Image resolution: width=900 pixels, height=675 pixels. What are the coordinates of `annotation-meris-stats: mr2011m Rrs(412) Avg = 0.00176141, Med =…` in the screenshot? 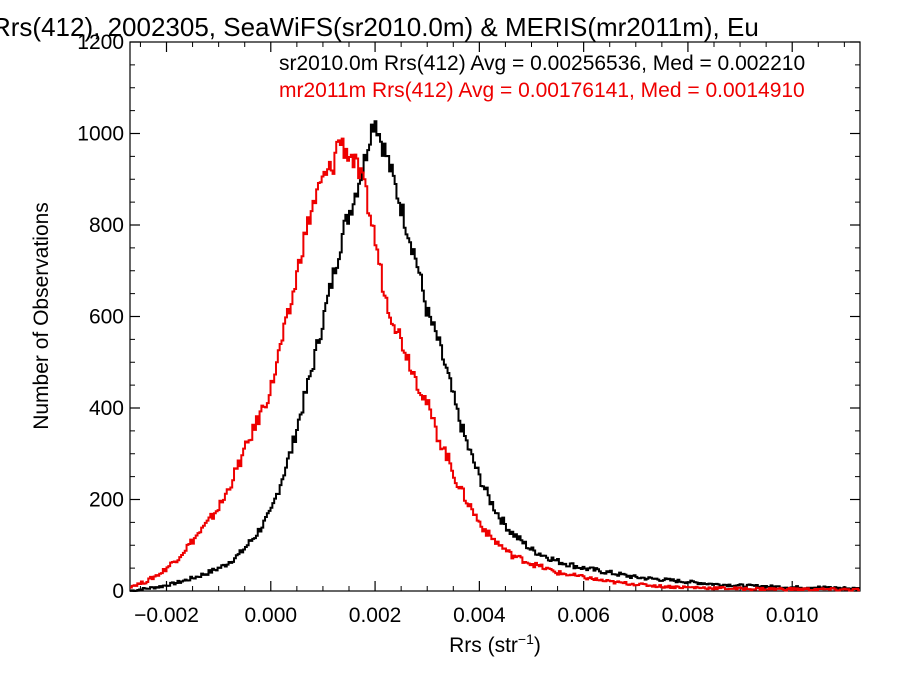 It's located at (542, 90).